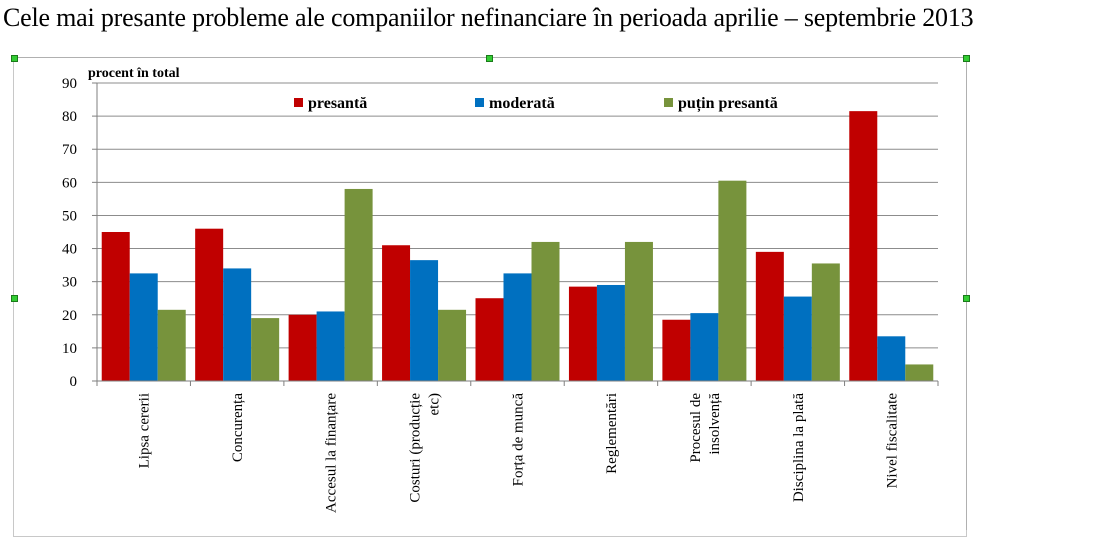 The width and height of the screenshot is (1105, 537). I want to click on y-tick-label: 20, so click(69, 316).